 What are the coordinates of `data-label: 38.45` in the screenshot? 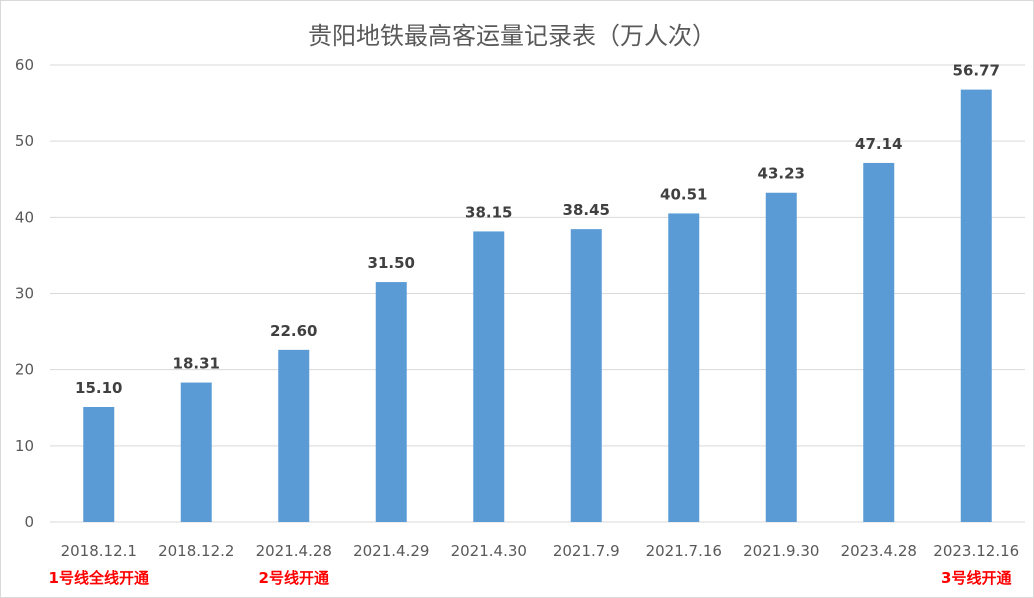 It's located at (586, 210).